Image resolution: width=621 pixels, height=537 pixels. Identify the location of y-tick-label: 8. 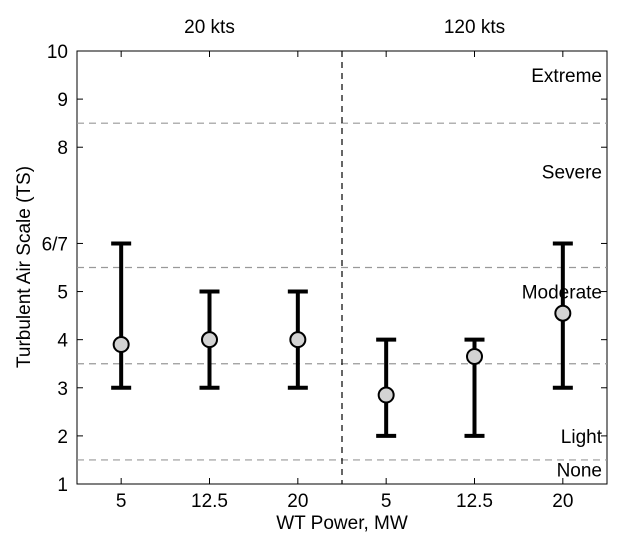
(62, 148).